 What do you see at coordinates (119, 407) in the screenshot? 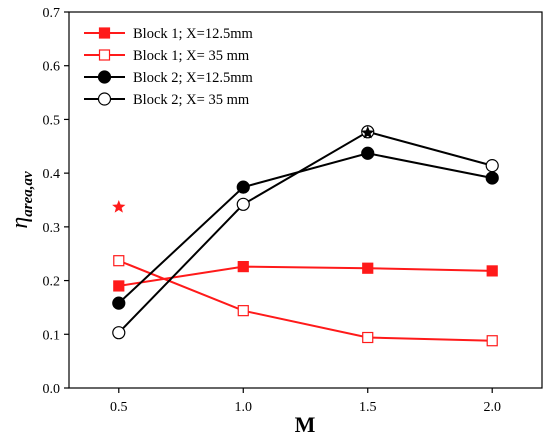
I see `x-tick-label: 0.5` at bounding box center [119, 407].